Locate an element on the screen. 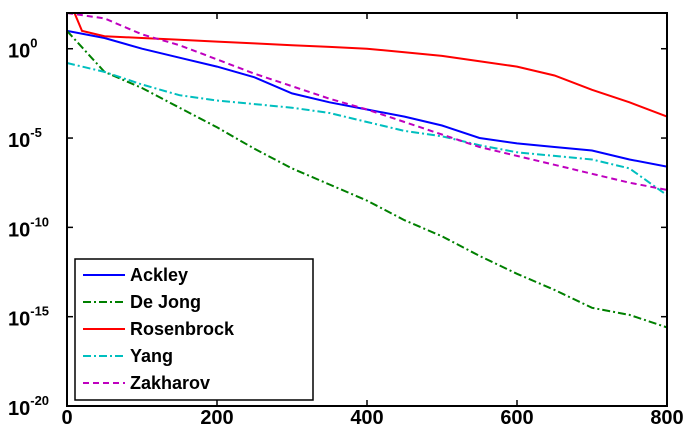 The height and width of the screenshot is (428, 689). x-tick-label: 0 is located at coordinates (66, 417).